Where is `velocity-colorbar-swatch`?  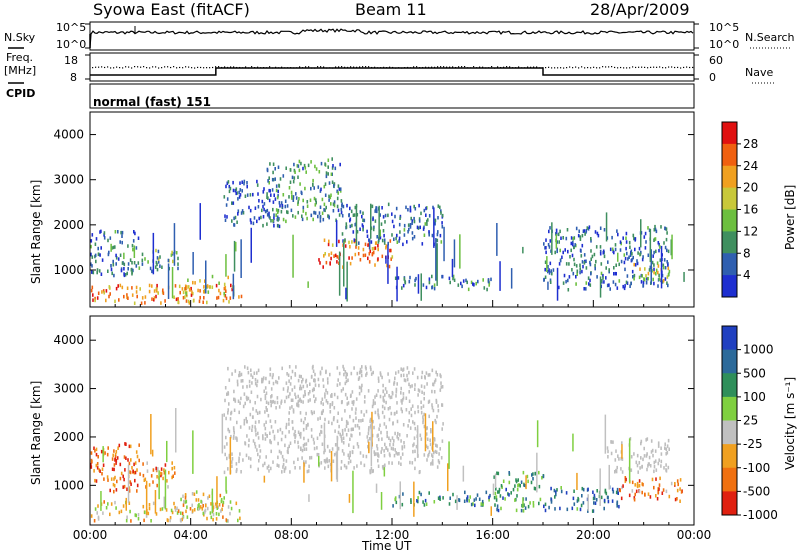 velocity-colorbar-swatch is located at coordinates (729, 385).